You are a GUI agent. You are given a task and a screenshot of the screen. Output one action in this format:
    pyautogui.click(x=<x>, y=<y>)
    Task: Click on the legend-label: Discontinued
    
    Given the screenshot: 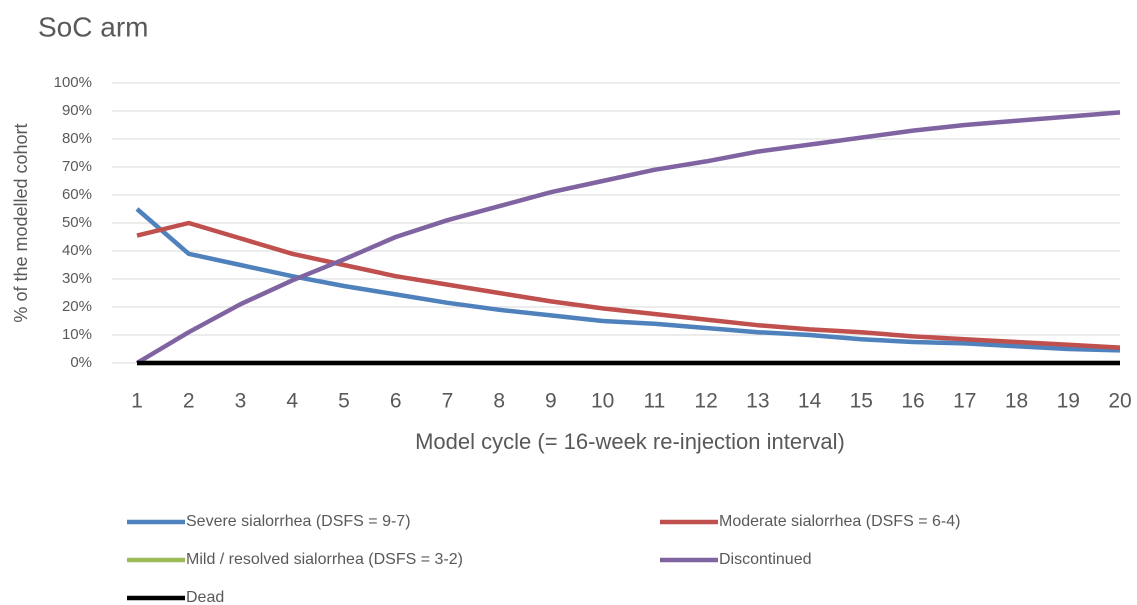 What is the action you would take?
    pyautogui.click(x=765, y=559)
    